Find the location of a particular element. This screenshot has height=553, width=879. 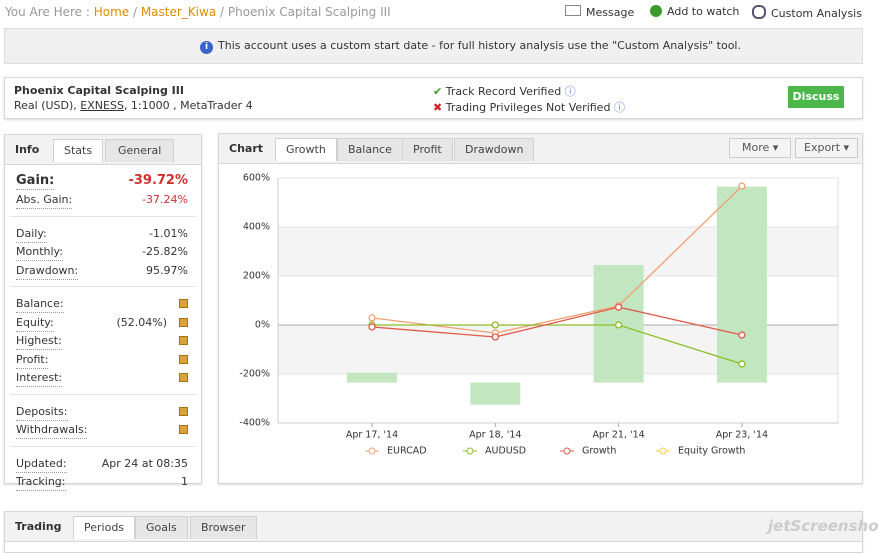

stat-label: Daily: is located at coordinates (31, 234).